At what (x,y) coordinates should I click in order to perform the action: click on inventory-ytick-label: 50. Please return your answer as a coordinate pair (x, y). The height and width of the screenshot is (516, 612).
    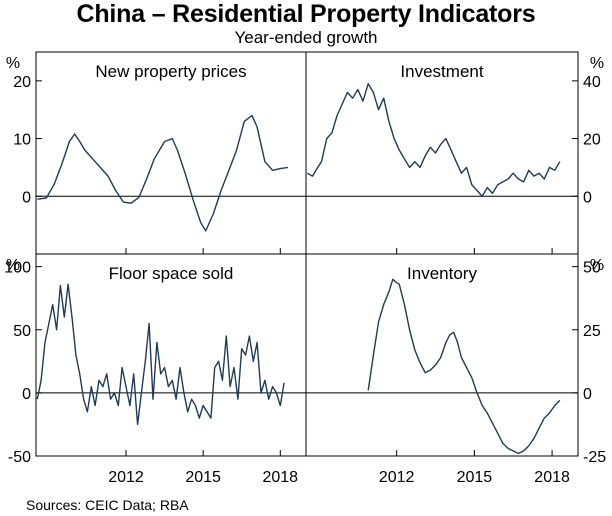
    Looking at the image, I should click on (592, 268).